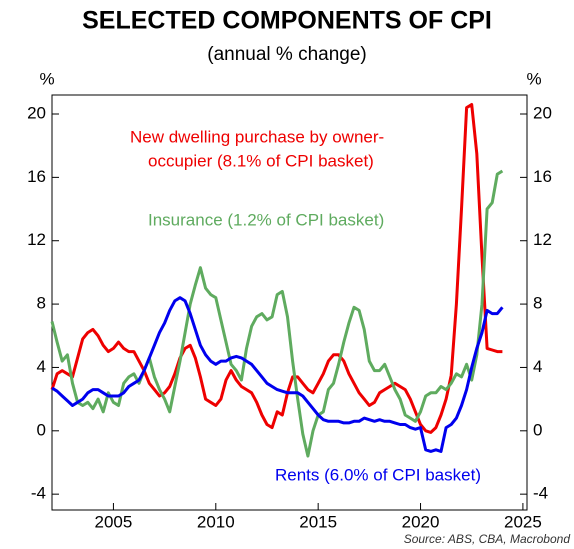  Describe the element at coordinates (542, 112) in the screenshot. I see `y2-tick-label: 20` at that location.